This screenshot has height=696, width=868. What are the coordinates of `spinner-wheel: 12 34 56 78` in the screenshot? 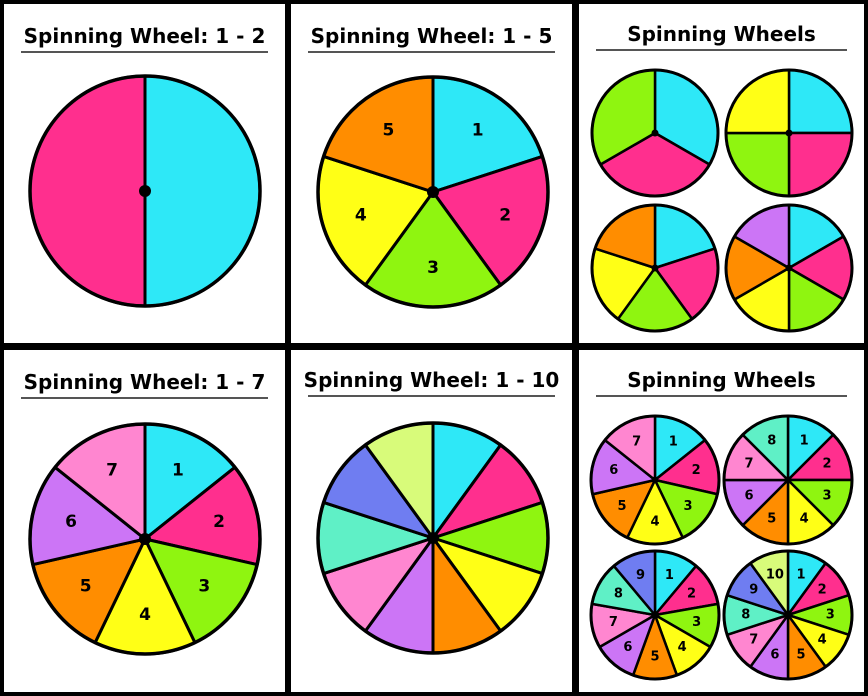 It's located at (788, 480).